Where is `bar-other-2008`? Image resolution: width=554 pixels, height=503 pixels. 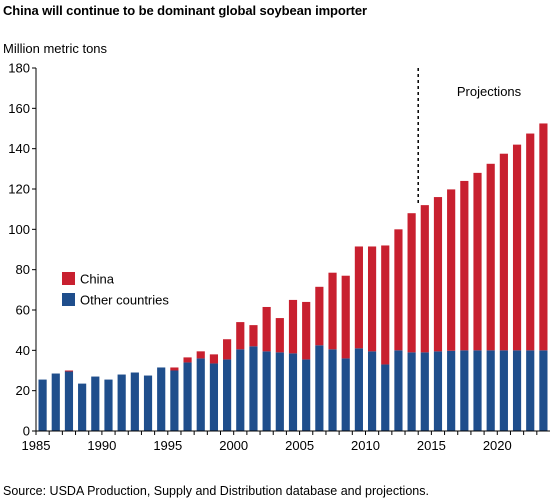 bar-other-2008 is located at coordinates (345, 394).